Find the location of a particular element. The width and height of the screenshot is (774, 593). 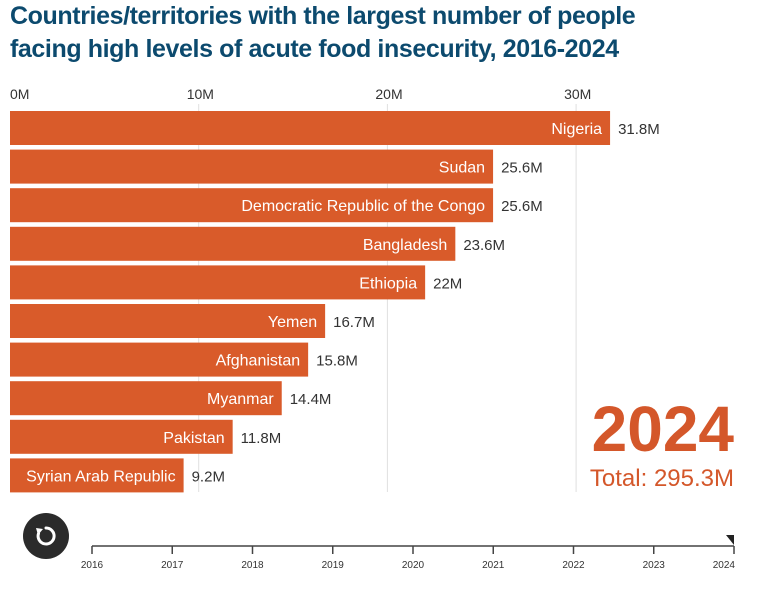

bar-category-label: Ethiopia is located at coordinates (388, 283).